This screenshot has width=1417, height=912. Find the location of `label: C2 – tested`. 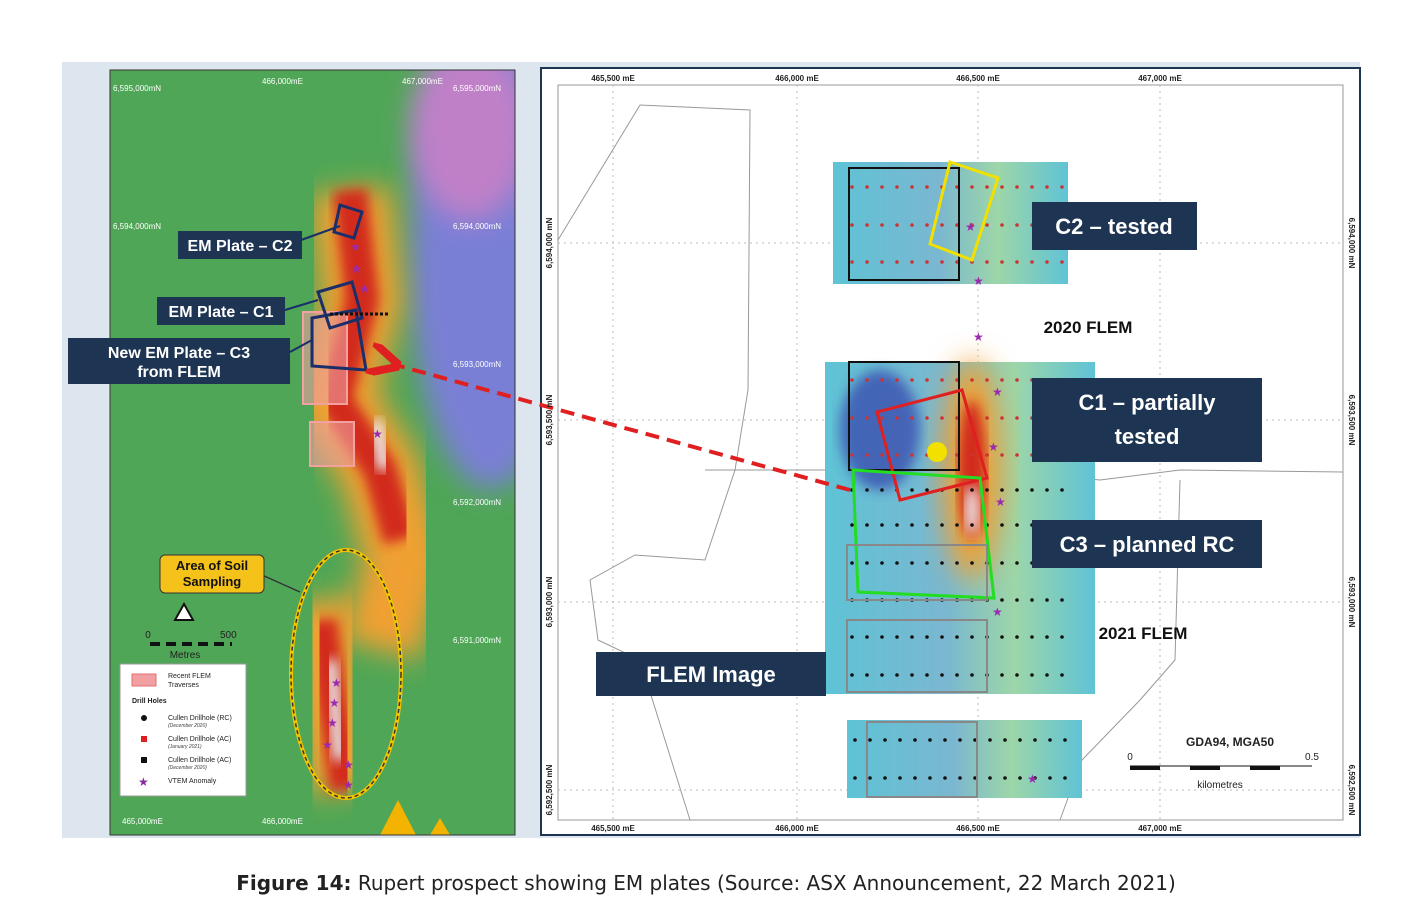

label: C2 – tested is located at coordinates (1113, 226).